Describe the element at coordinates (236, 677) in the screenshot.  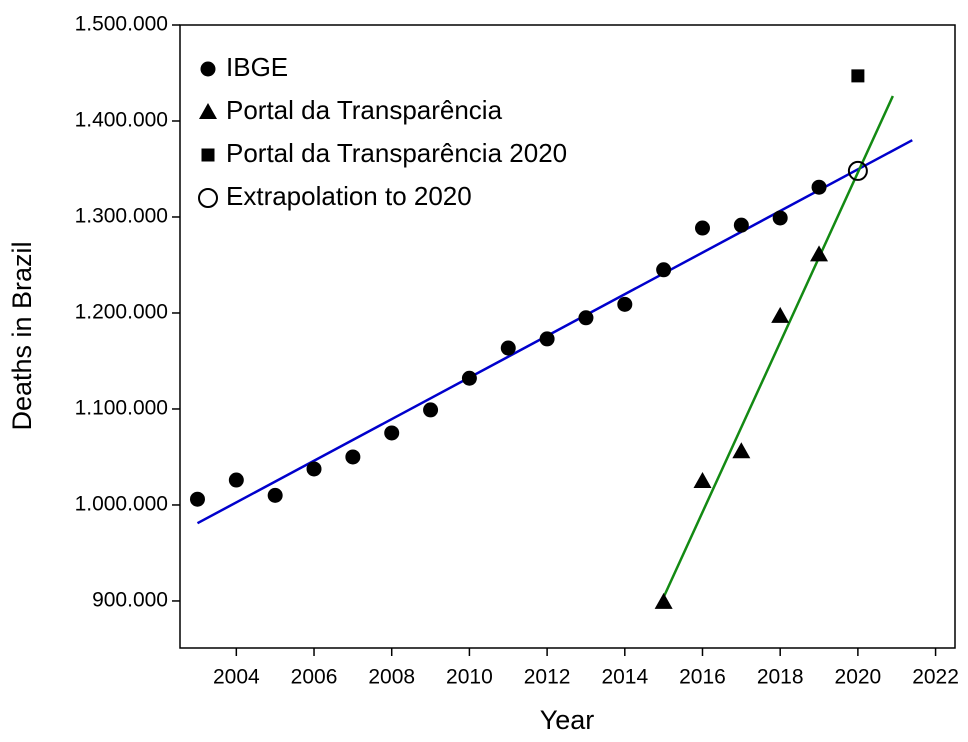
I see `x-tick-label: 2004` at that location.